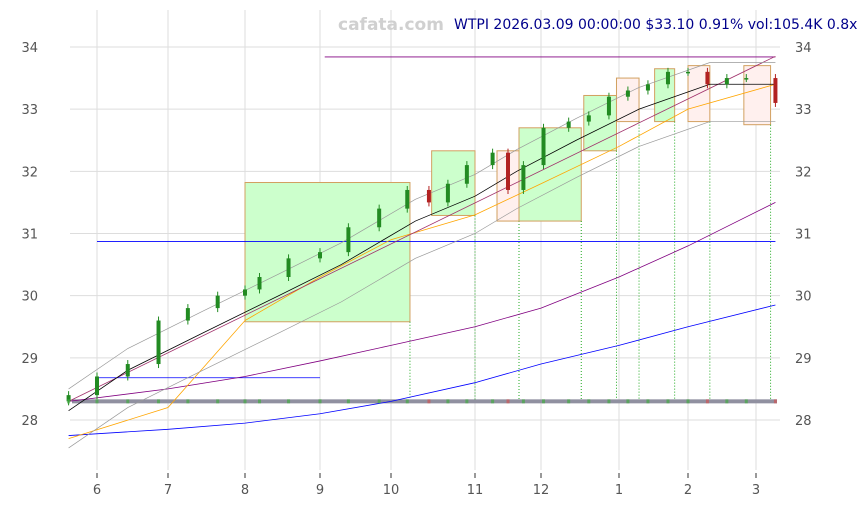  Describe the element at coordinates (803, 48) in the screenshot. I see `y-tick-label-right: 34` at that location.